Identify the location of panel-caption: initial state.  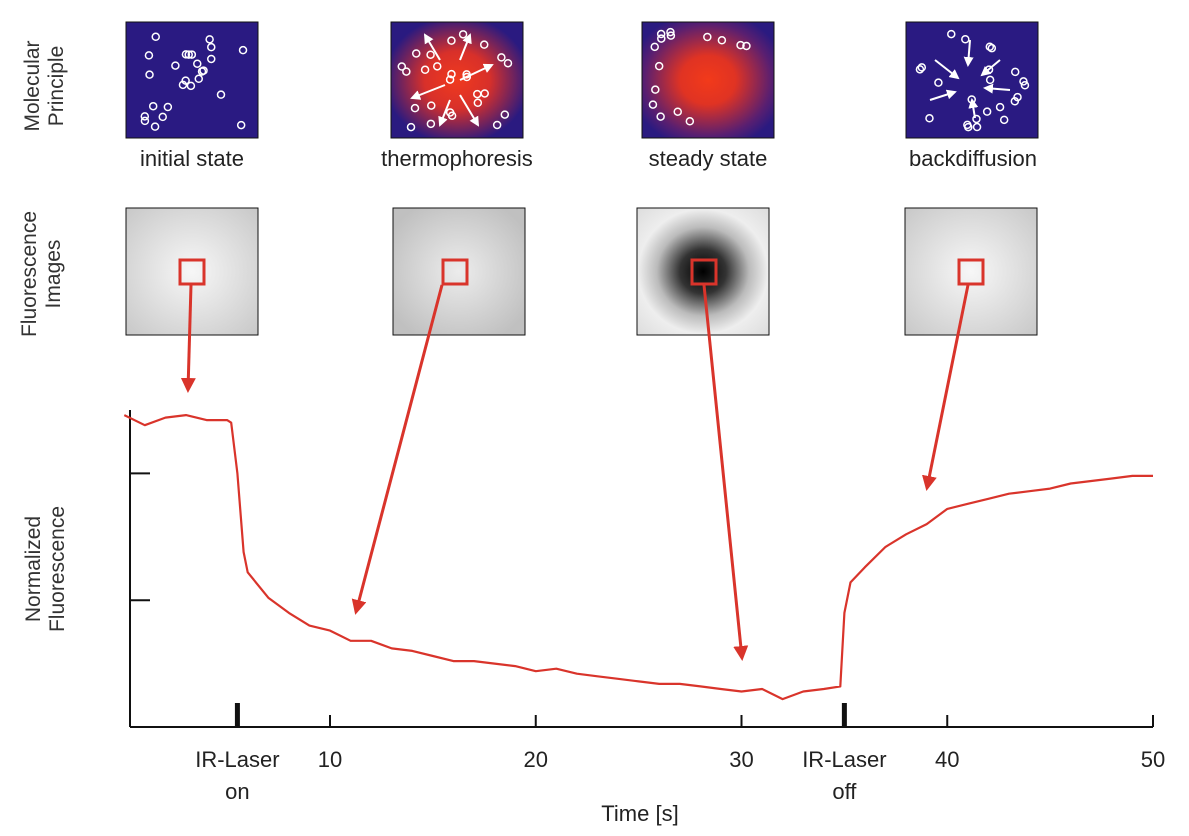
(192, 158).